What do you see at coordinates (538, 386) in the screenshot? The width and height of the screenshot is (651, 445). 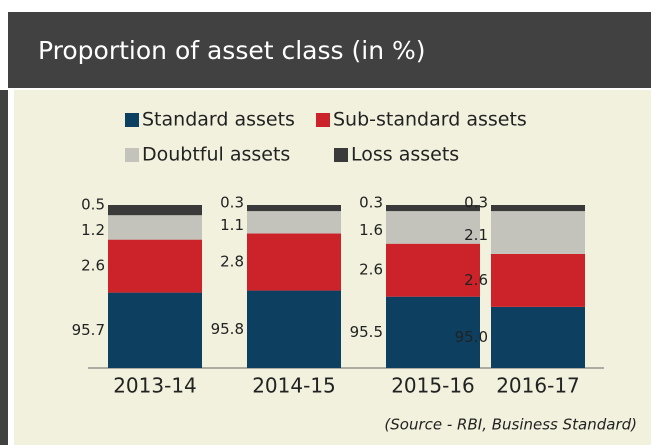 I see `x-tick-label: 2016-17` at bounding box center [538, 386].